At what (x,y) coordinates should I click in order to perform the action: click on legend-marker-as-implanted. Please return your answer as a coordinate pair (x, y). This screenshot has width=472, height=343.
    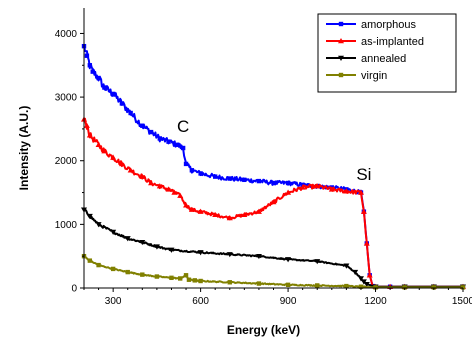
    Looking at the image, I should click on (341, 41).